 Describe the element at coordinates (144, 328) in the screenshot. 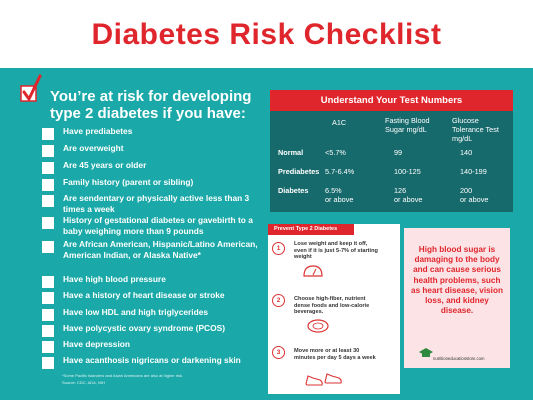

I see `checklist-item-label: Have polycystic ovary syndrome (PCOS)` at that location.